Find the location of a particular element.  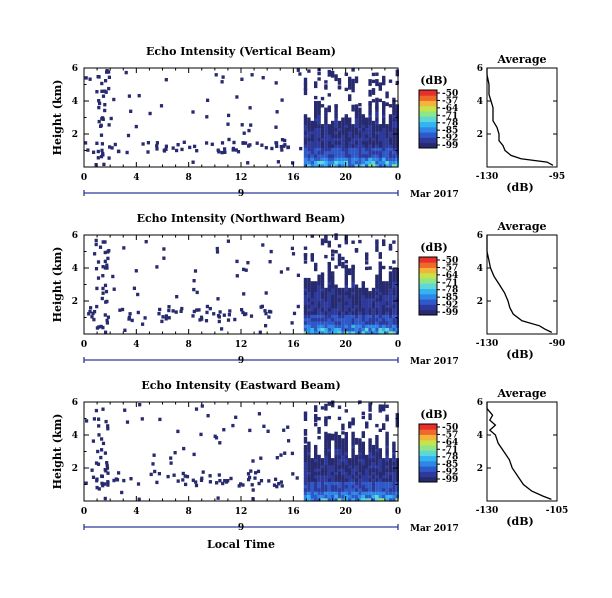

x-tick-label: 12 is located at coordinates (241, 345).